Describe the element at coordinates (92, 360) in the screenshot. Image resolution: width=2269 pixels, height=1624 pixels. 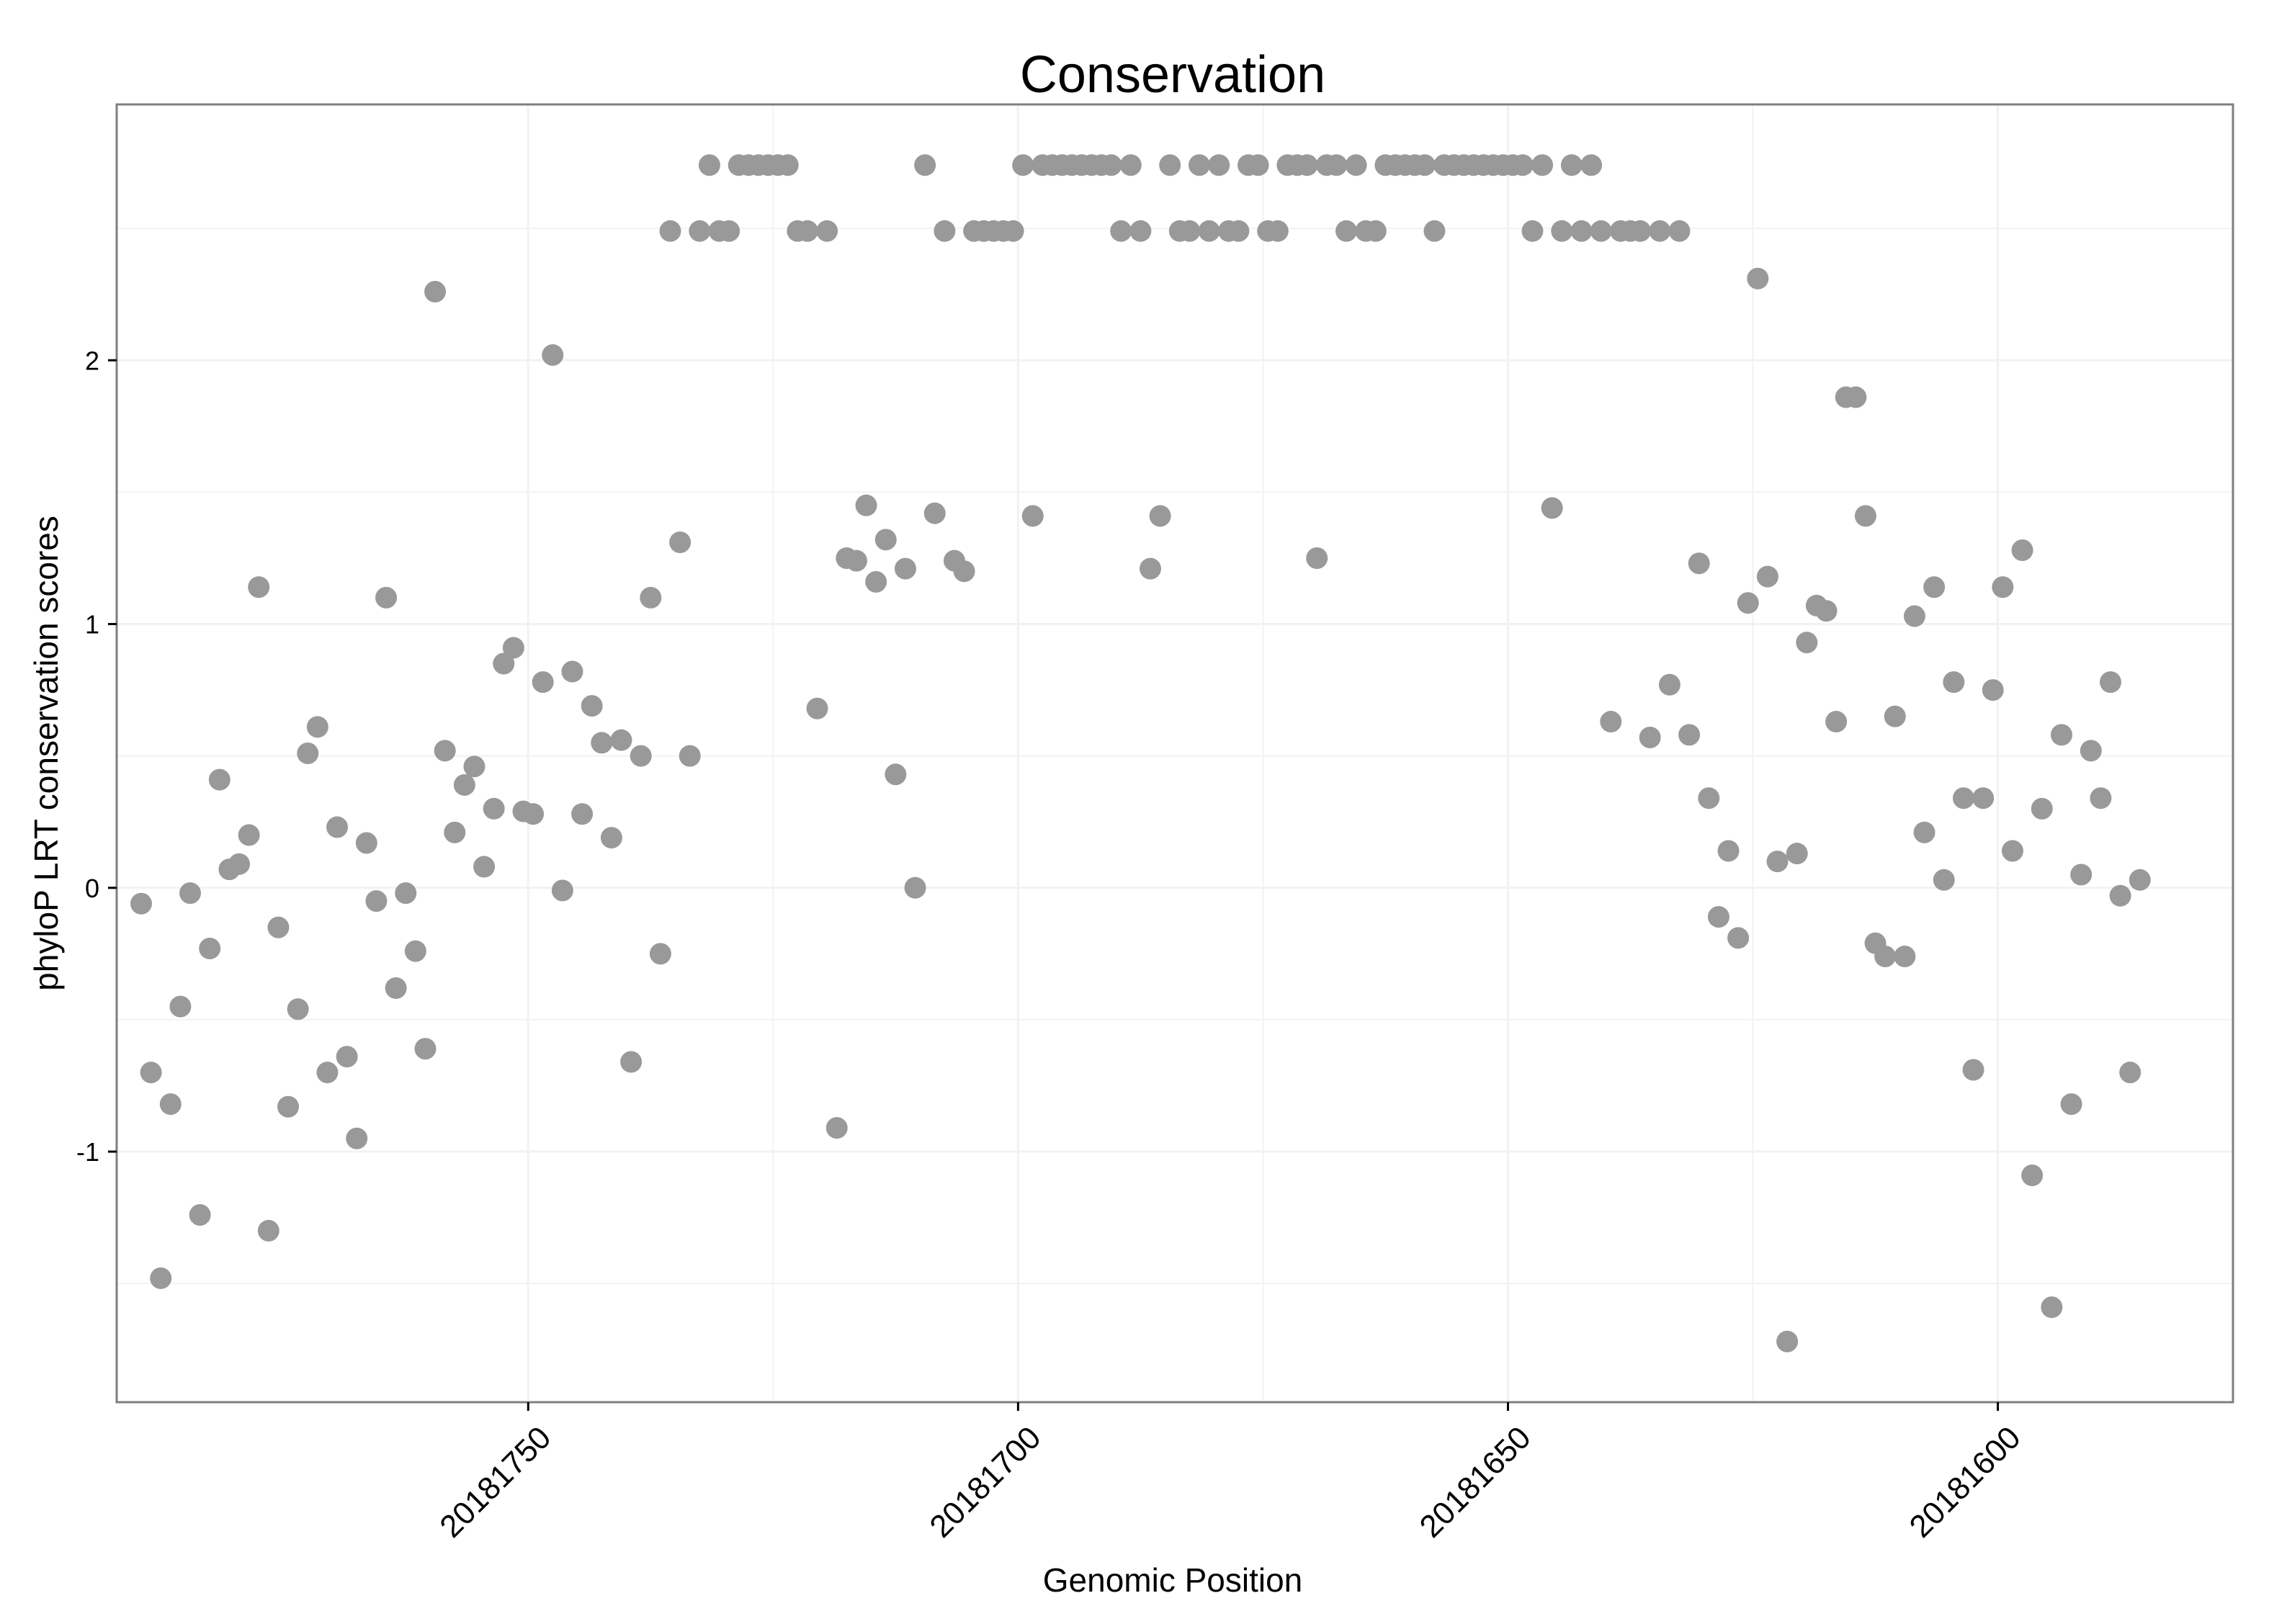
I see `y-tick-label-3: 2` at that location.